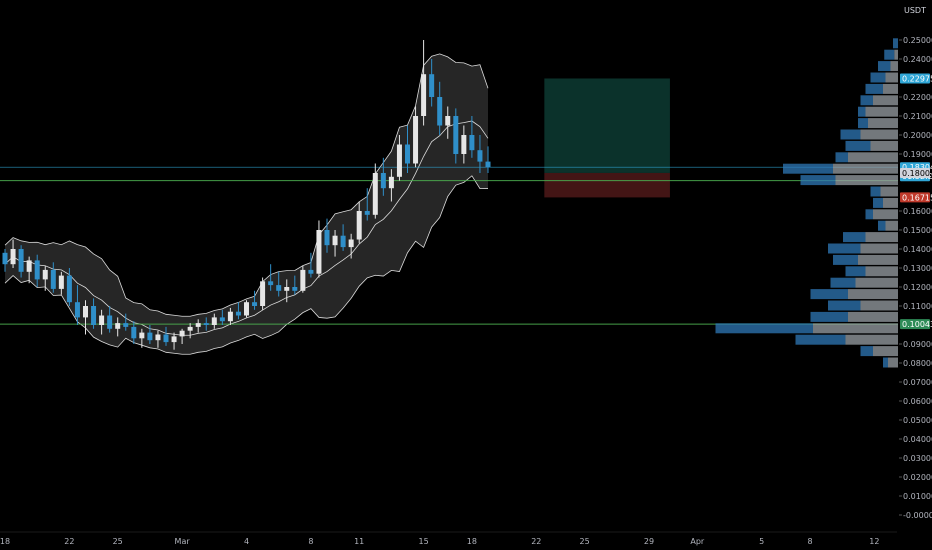  I want to click on volume-profile, so click(806, 203).